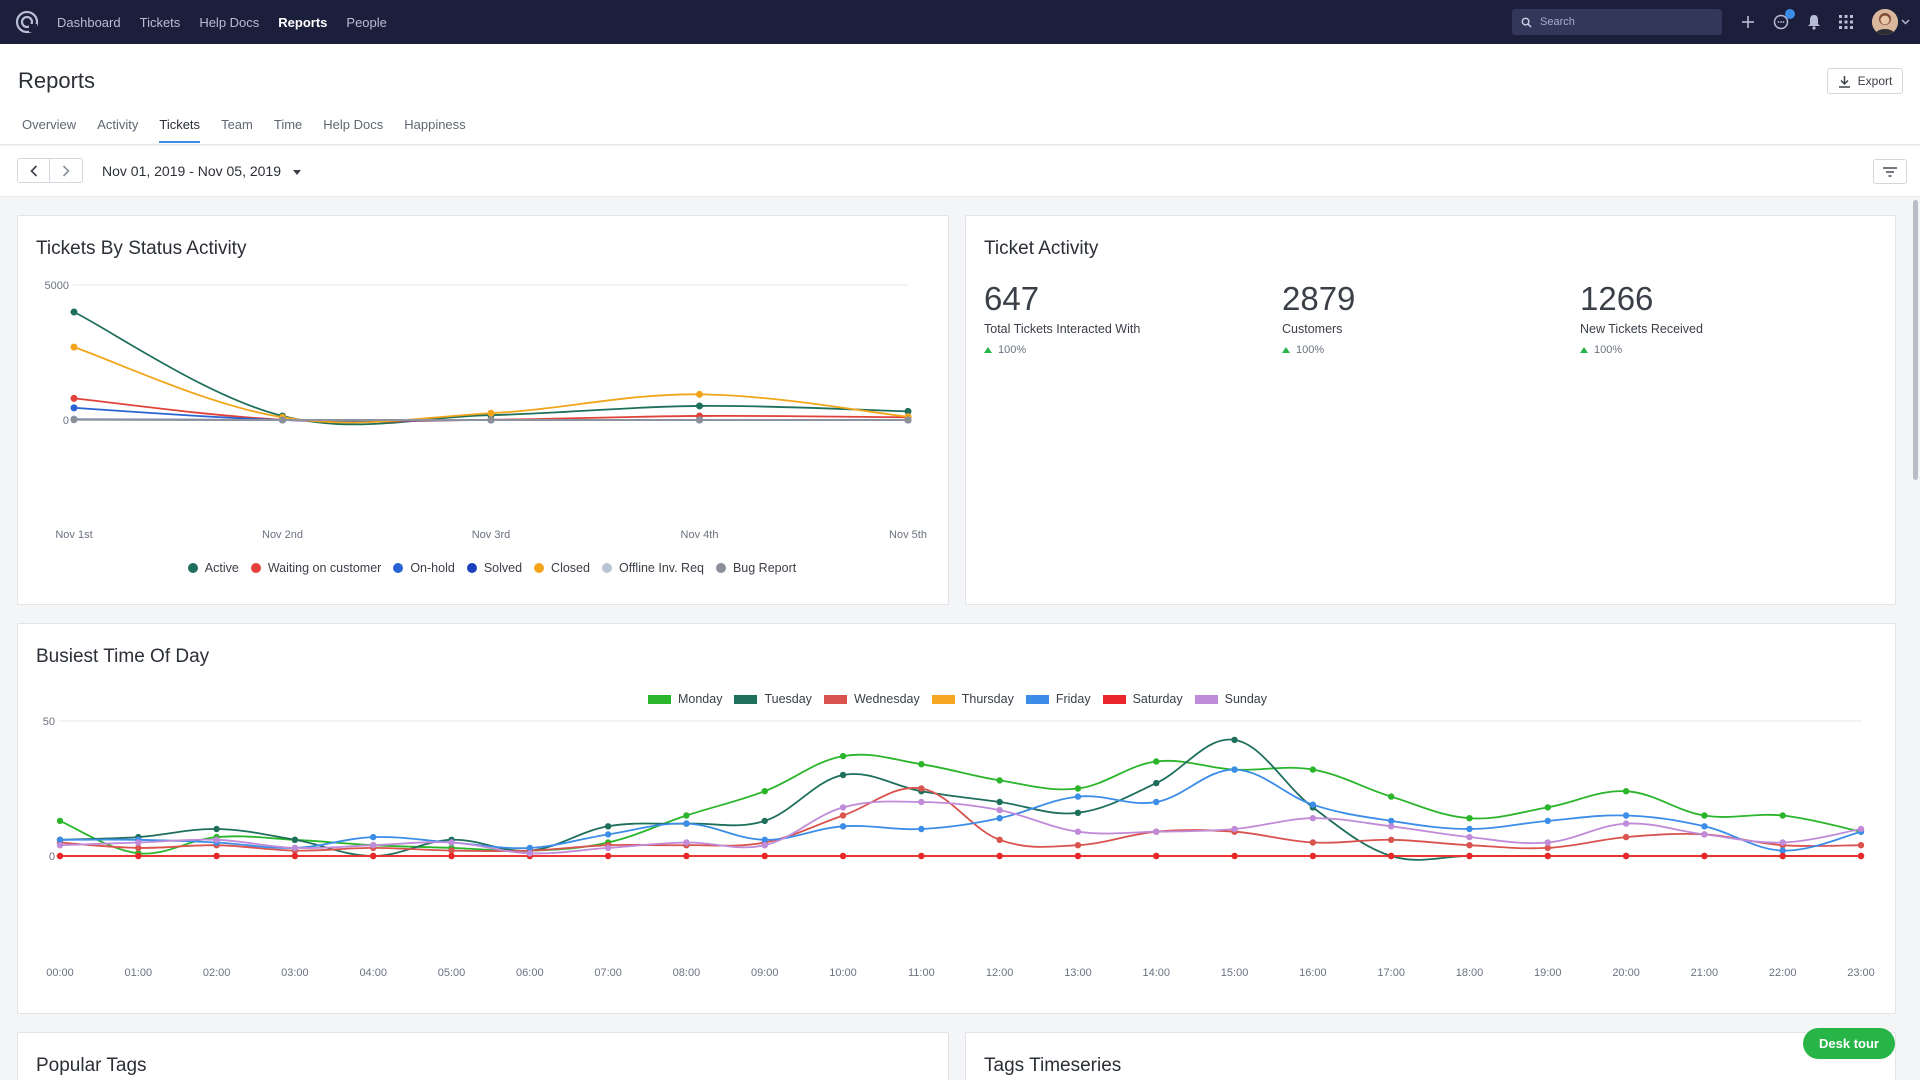 The image size is (1920, 1080). I want to click on nav-link-tickets: Tickets, so click(160, 22).